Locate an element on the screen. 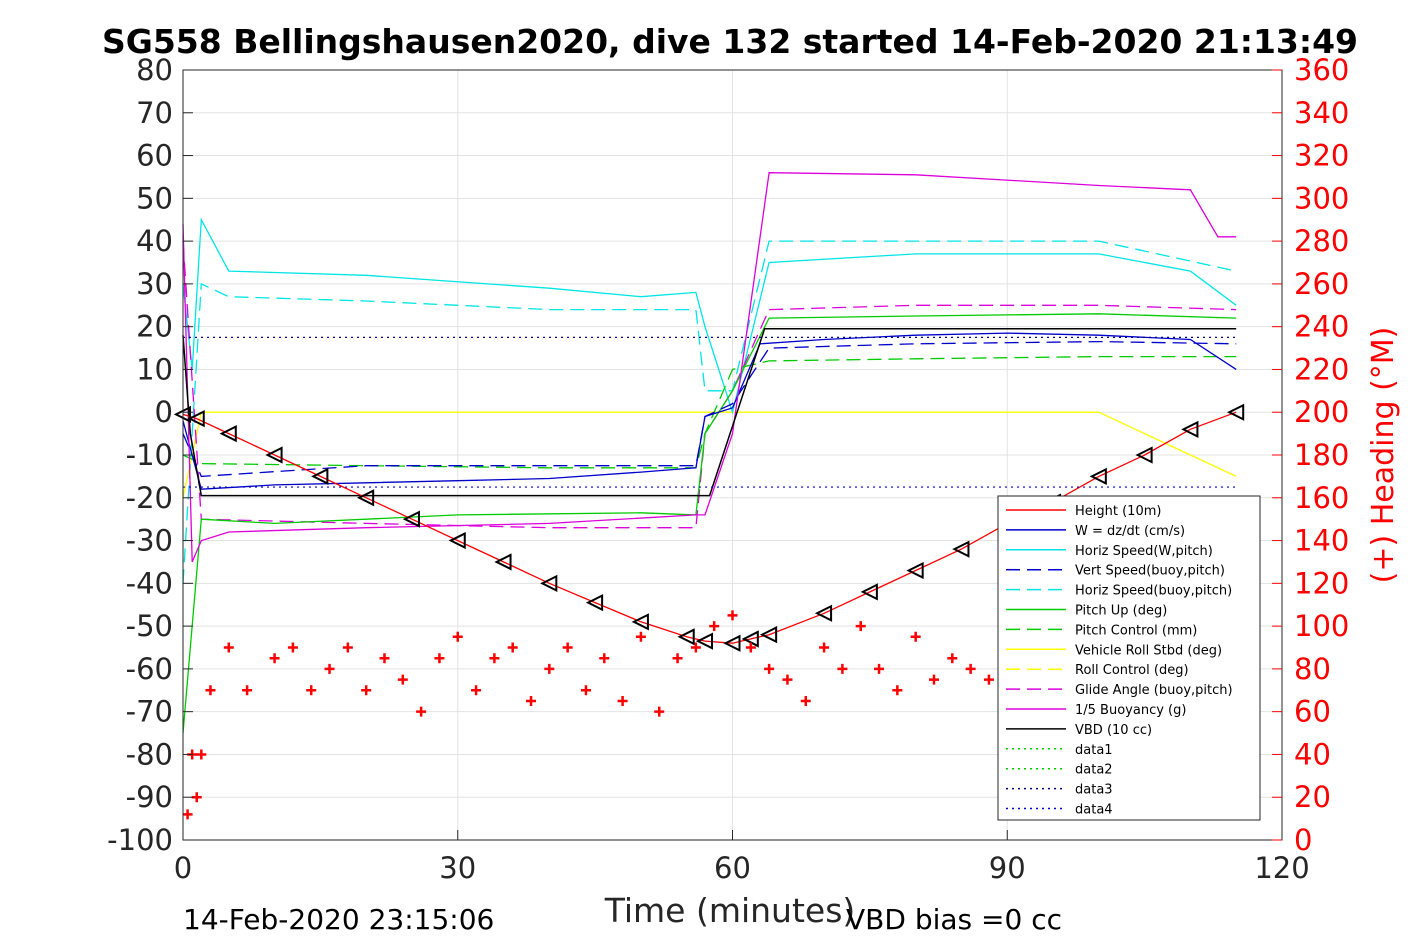 This screenshot has width=1417, height=945. y-right-tick-label: 80 is located at coordinates (1312, 669).